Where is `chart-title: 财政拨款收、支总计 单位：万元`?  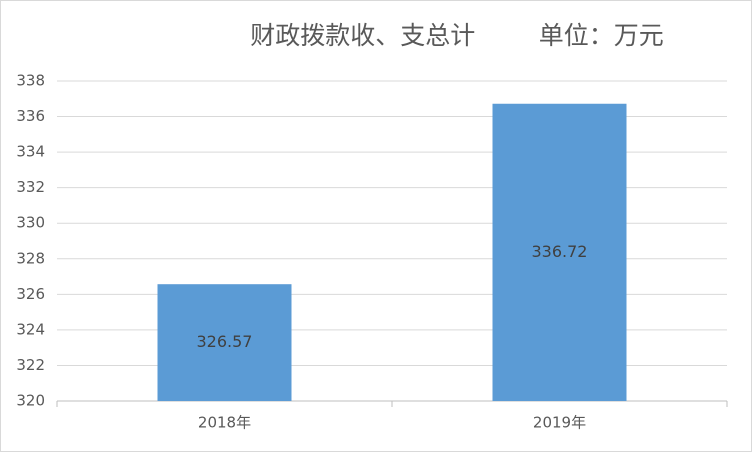
chart-title: 财政拨款收、支总计 单位：万元 is located at coordinates (457, 35).